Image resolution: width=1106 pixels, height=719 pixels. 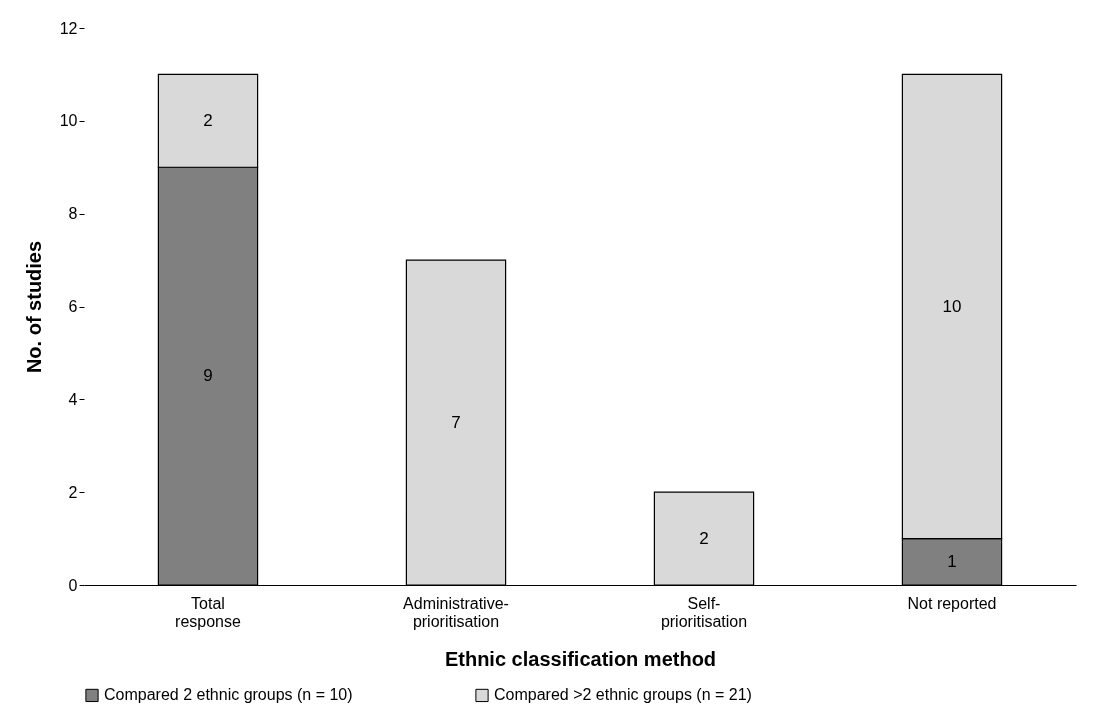 What do you see at coordinates (33, 307) in the screenshot?
I see `y-axis-title: No. of studies` at bounding box center [33, 307].